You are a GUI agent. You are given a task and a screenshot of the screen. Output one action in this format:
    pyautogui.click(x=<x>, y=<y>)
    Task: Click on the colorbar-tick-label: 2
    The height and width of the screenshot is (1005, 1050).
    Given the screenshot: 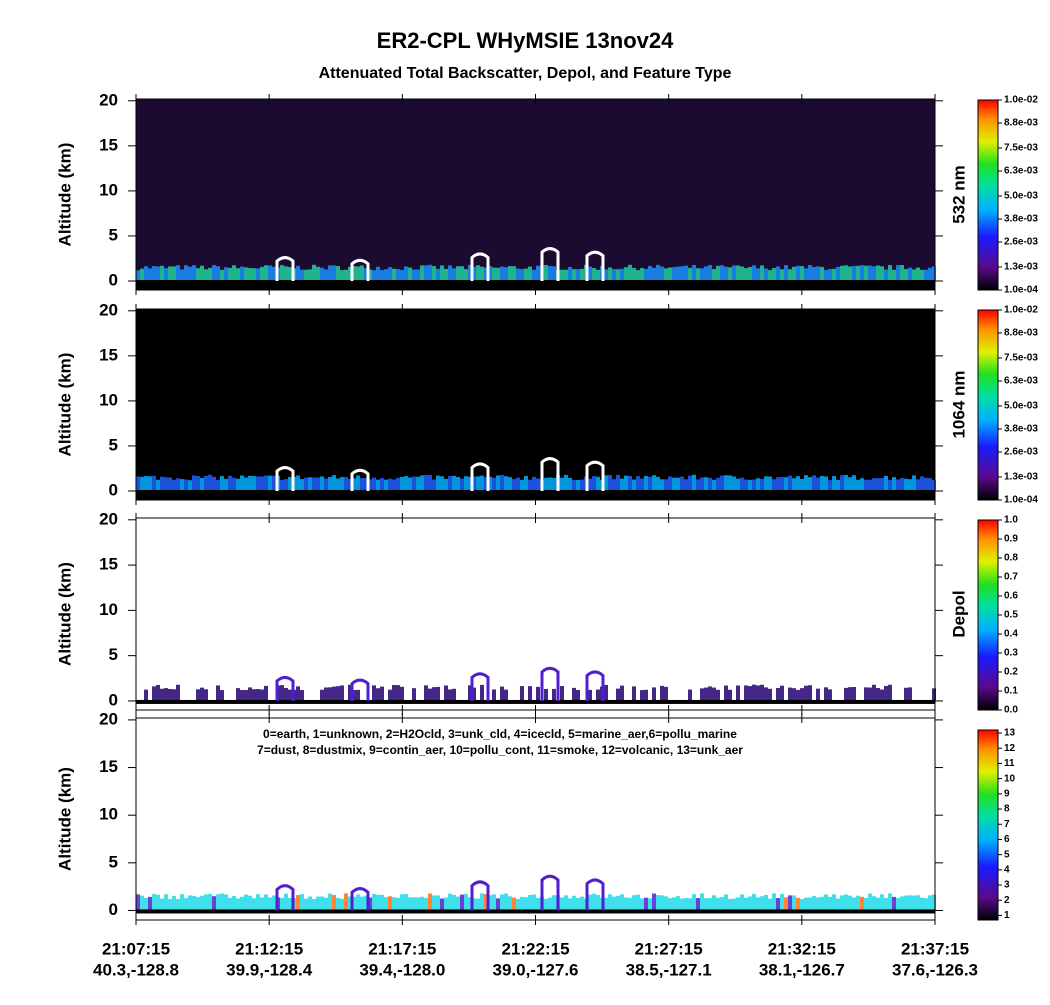 What is the action you would take?
    pyautogui.click(x=1007, y=900)
    